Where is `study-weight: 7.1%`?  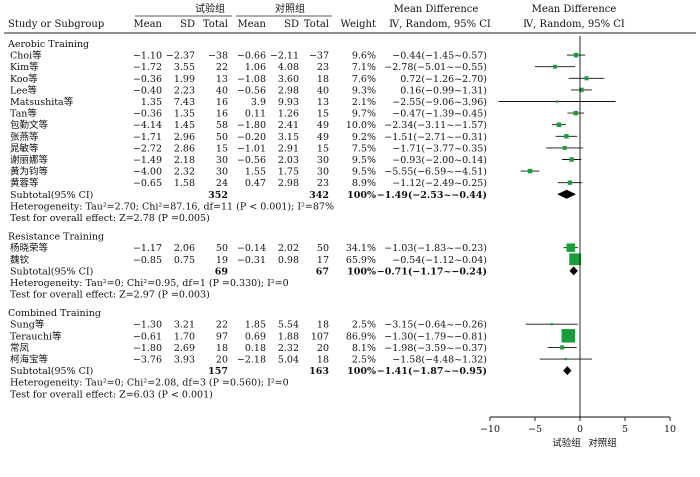 study-weight: 7.1% is located at coordinates (364, 67).